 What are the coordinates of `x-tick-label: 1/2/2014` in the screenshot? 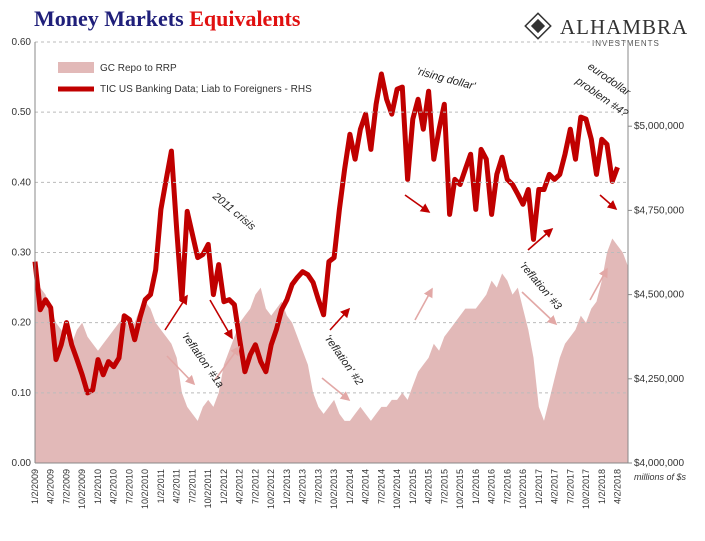 It's located at (350, 486).